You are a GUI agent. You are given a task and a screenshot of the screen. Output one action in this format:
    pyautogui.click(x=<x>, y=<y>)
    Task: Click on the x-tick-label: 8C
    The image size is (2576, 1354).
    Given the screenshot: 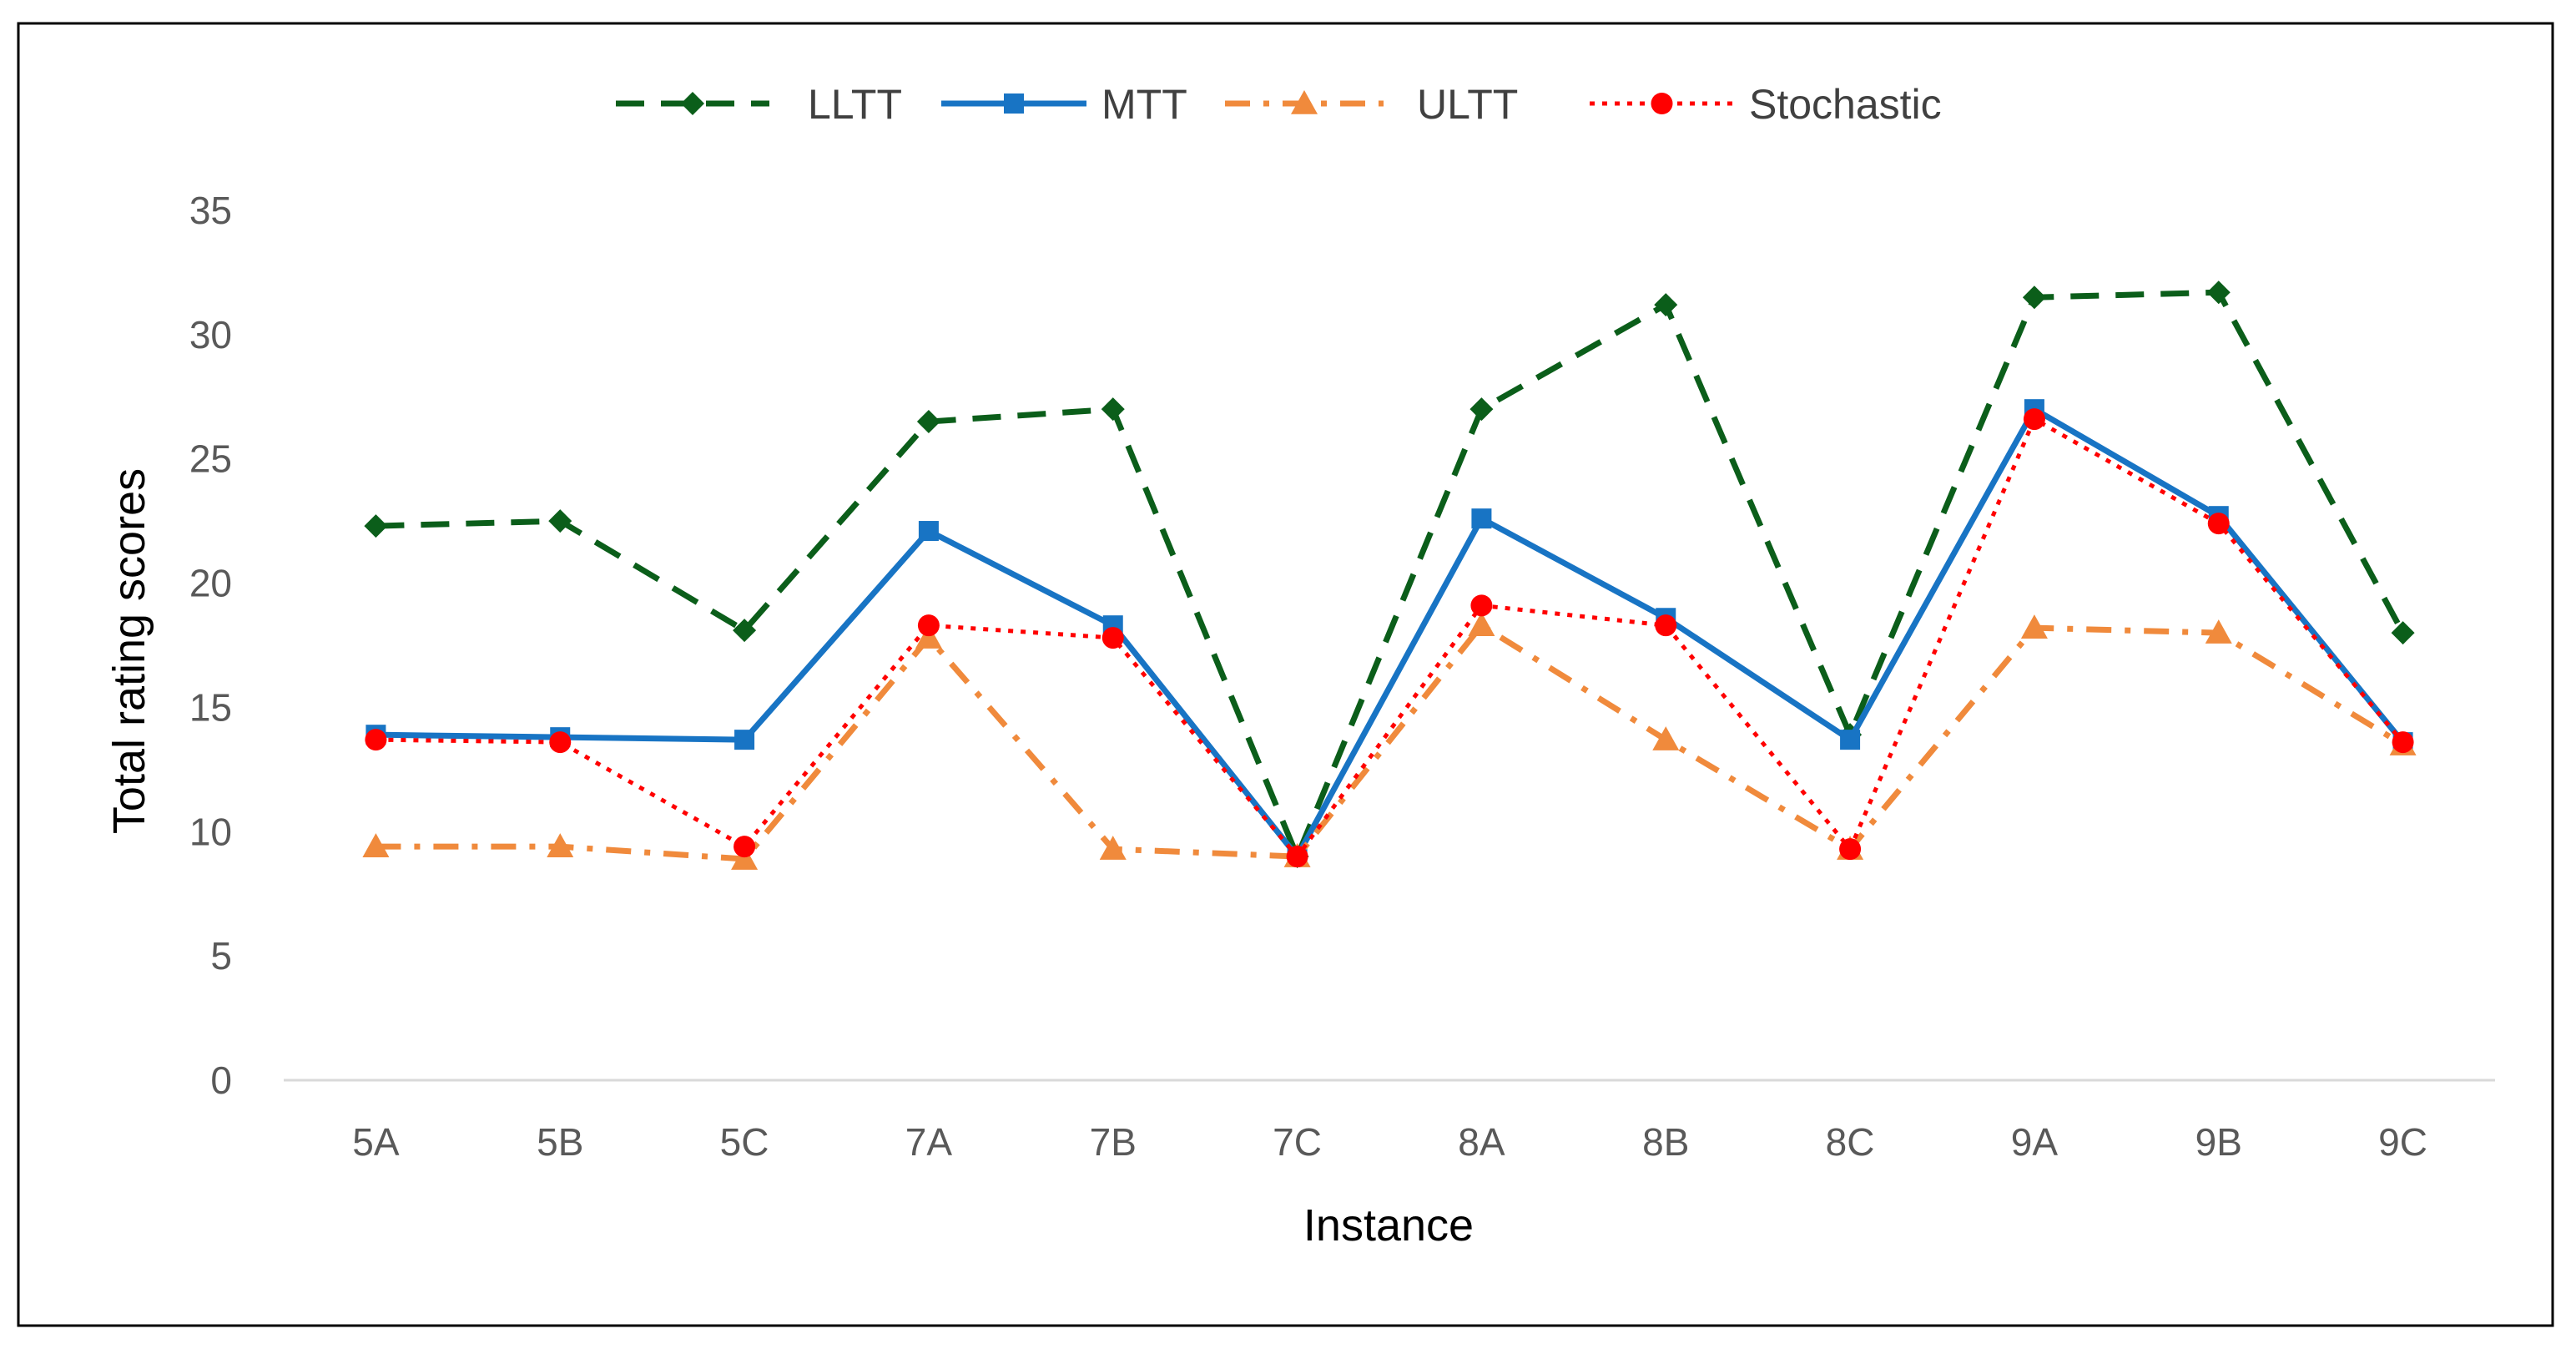 What is the action you would take?
    pyautogui.click(x=1850, y=1142)
    